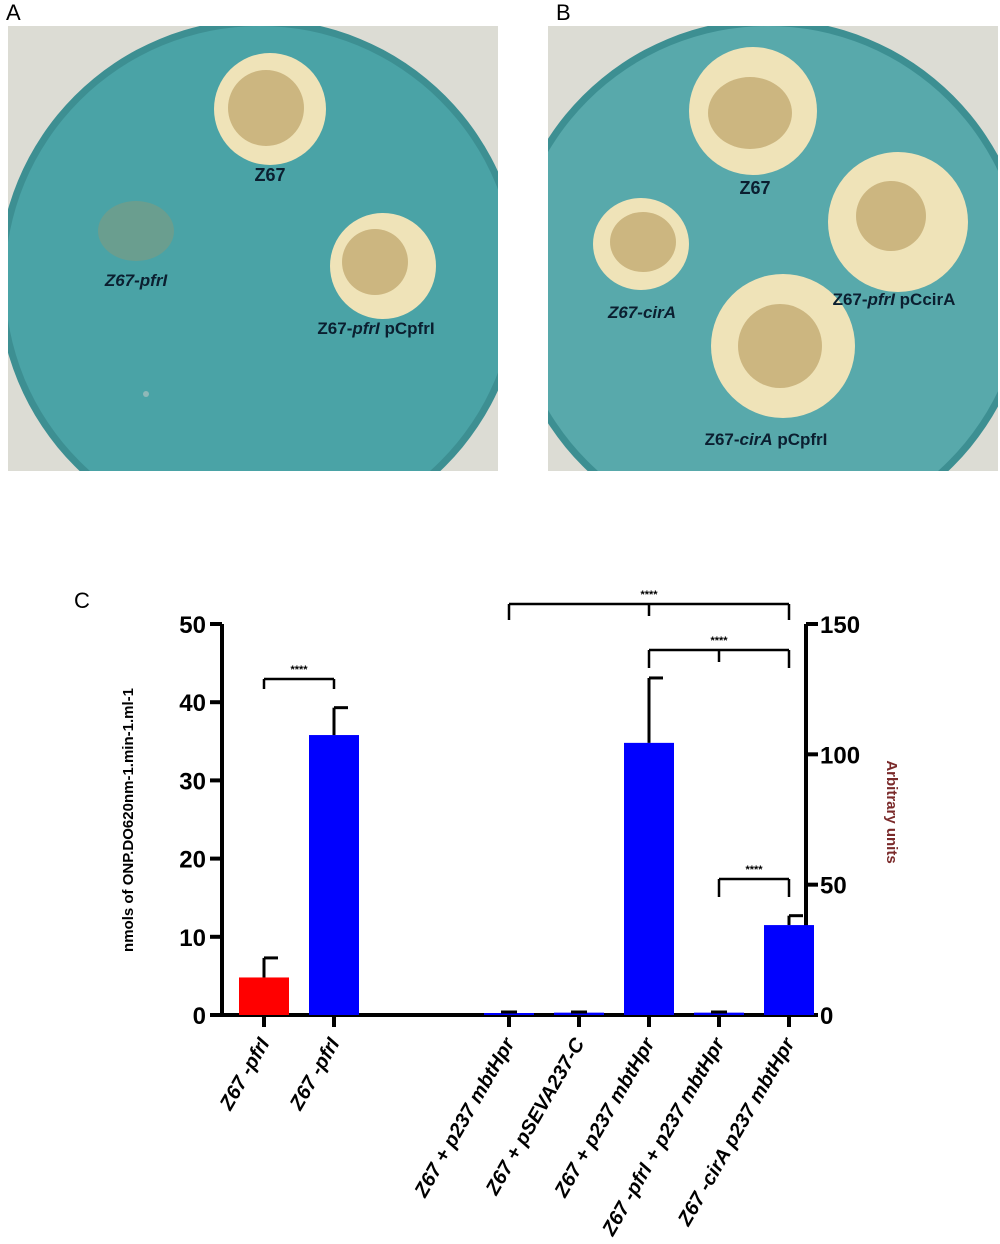 This screenshot has height=1244, width=1000. Describe the element at coordinates (375, 328) in the screenshot. I see `label-z67-pfri-pcpfri: Z67-pfrI pCpfrI` at that location.